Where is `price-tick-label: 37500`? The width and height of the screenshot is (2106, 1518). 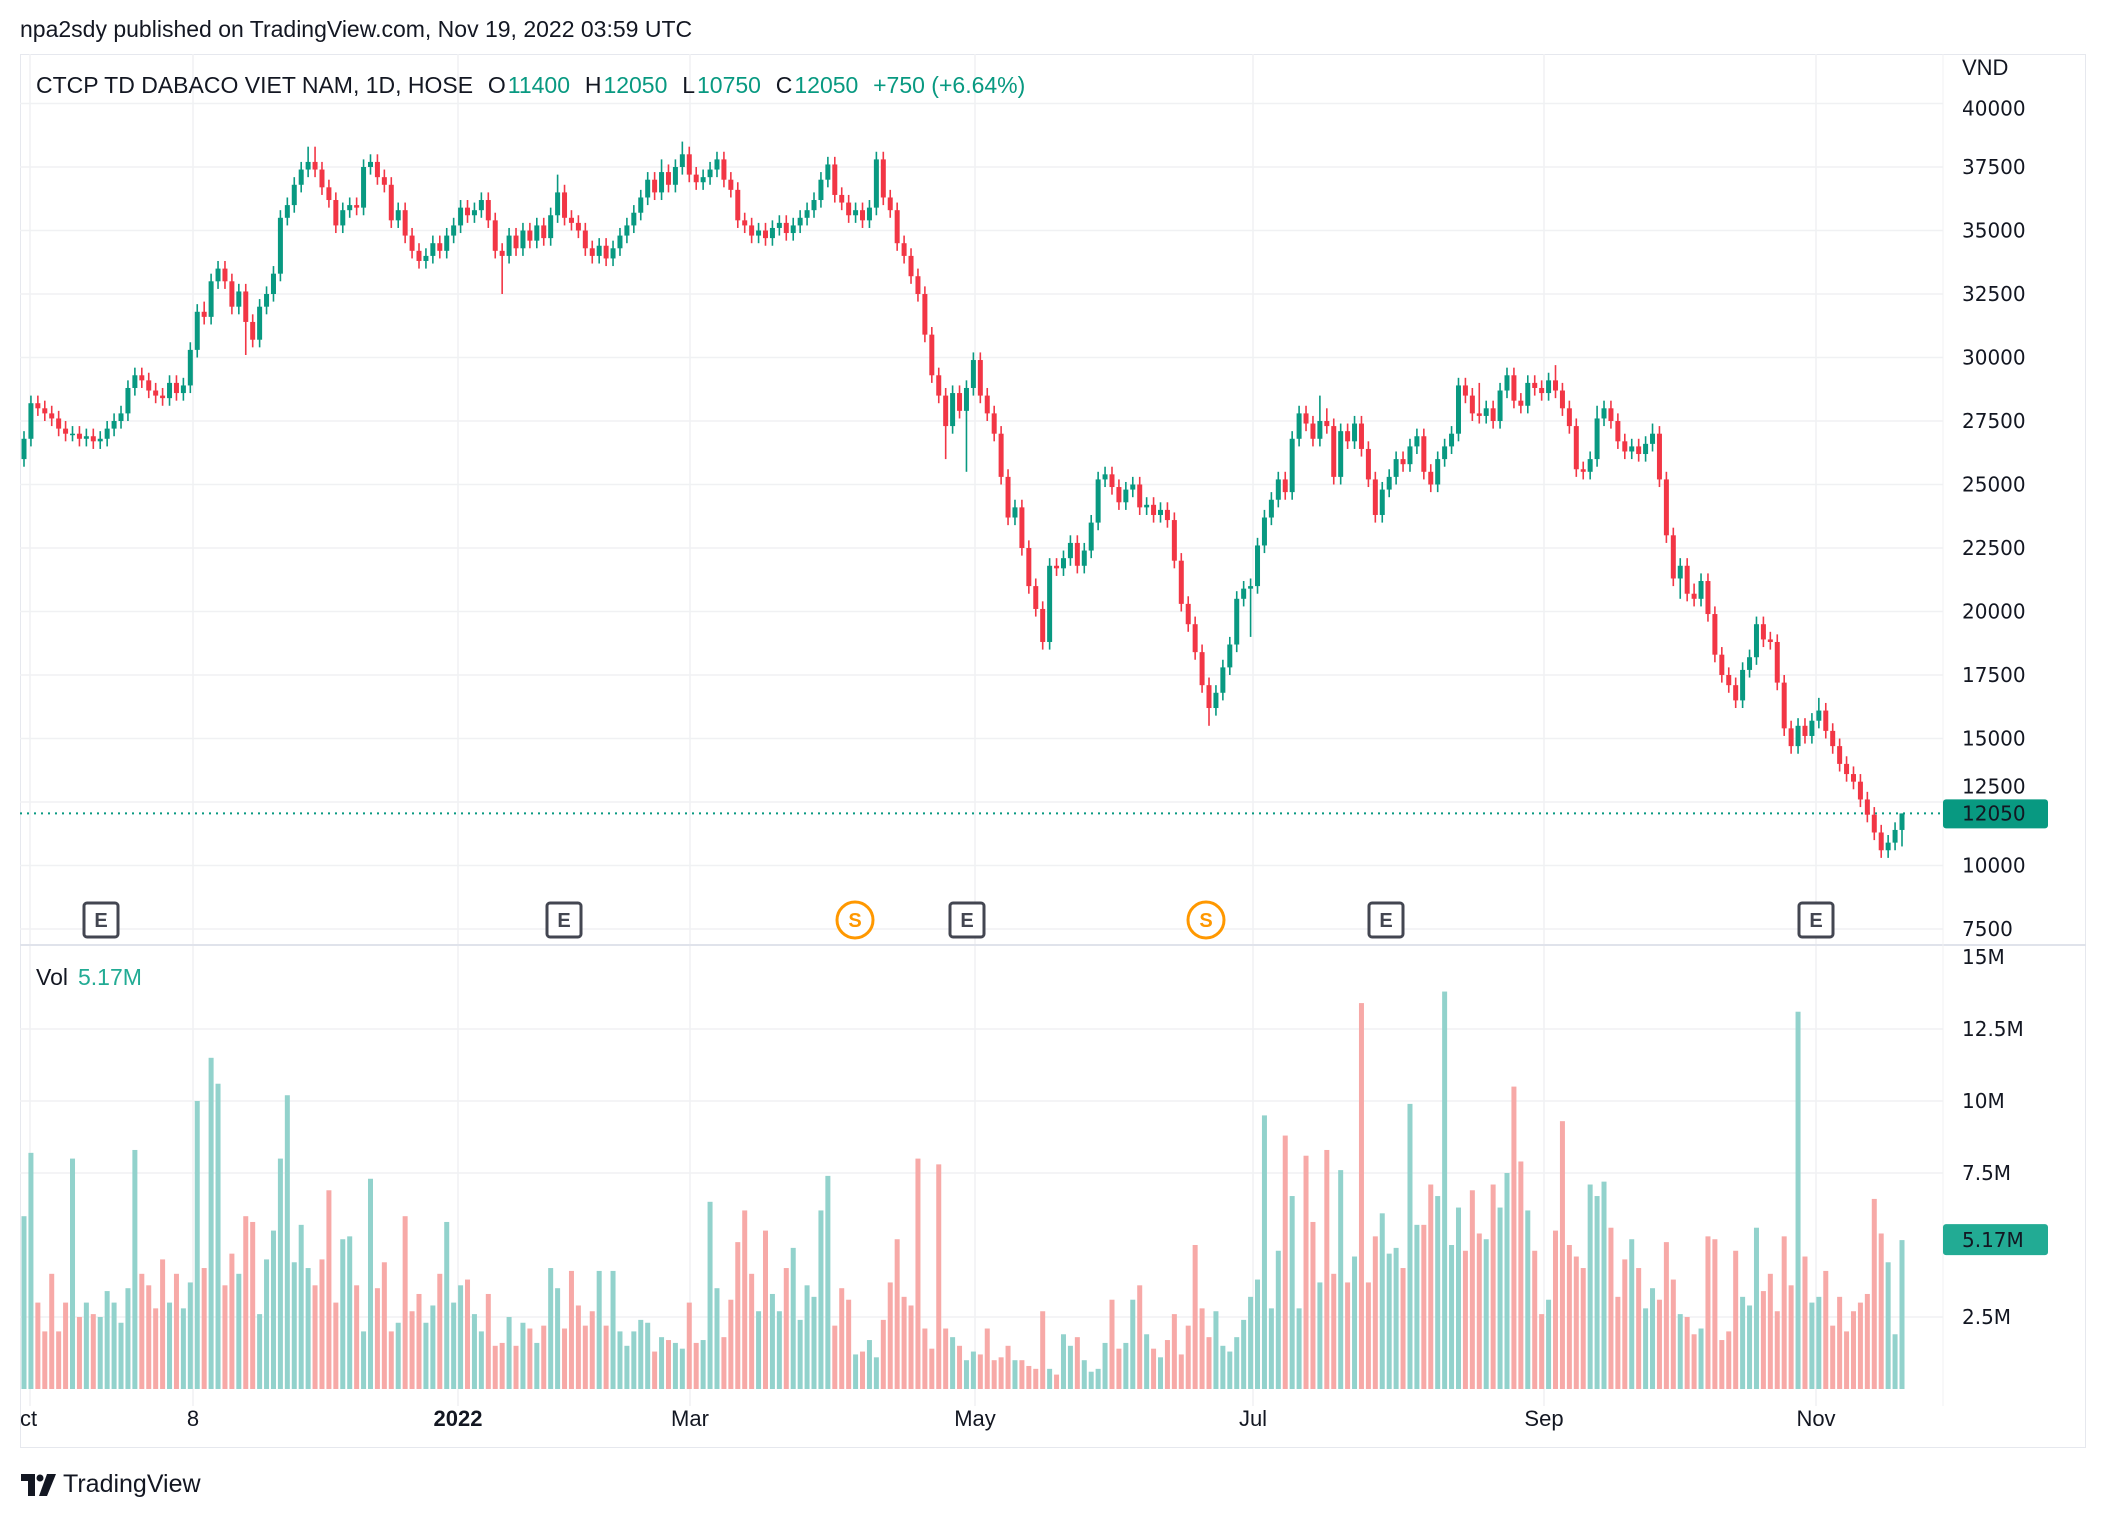 price-tick-label: 37500 is located at coordinates (1994, 167).